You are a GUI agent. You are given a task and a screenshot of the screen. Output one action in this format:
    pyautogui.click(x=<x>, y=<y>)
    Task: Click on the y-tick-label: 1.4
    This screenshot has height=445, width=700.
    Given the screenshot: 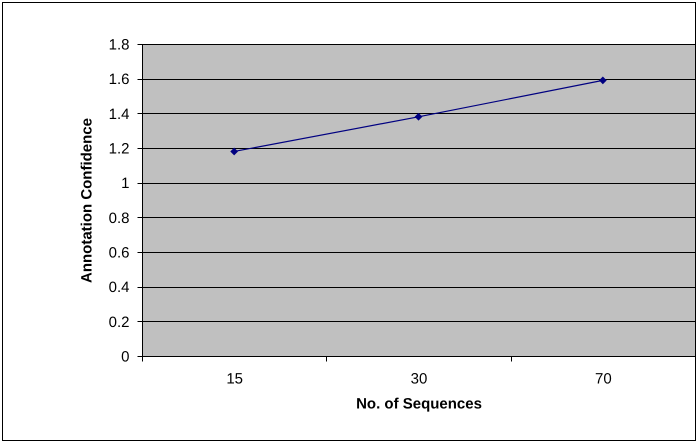 What is the action you would take?
    pyautogui.click(x=119, y=114)
    